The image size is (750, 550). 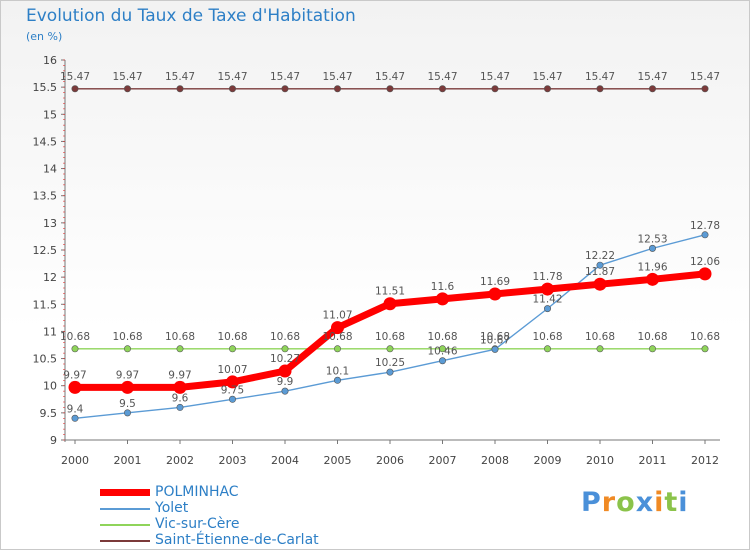 What do you see at coordinates (191, 16) in the screenshot?
I see `chart-title: Evolution du Taux de Taxe d'Habitation` at bounding box center [191, 16].